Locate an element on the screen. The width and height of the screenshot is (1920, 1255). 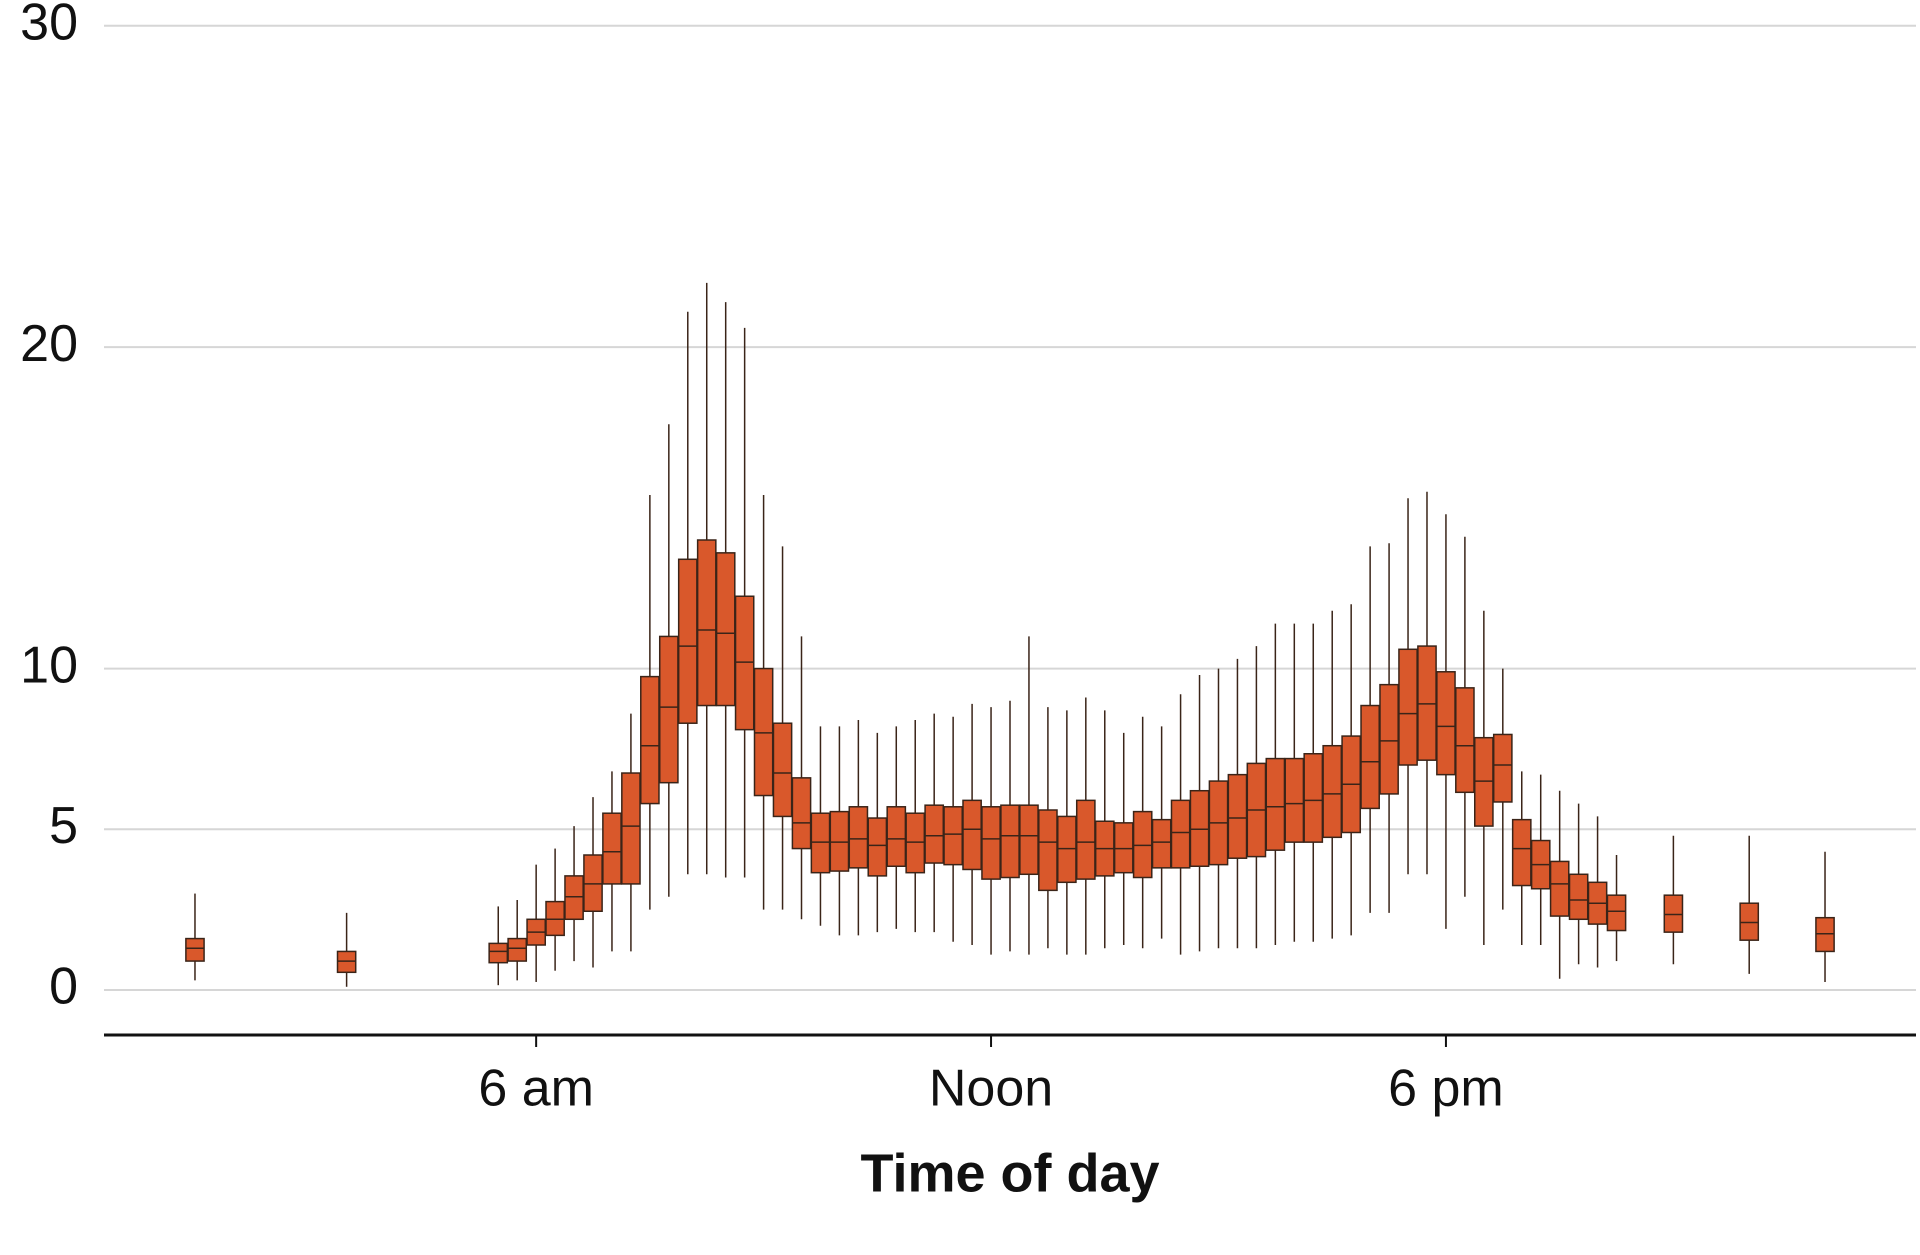
y-tick-label: 5 is located at coordinates (63, 826).